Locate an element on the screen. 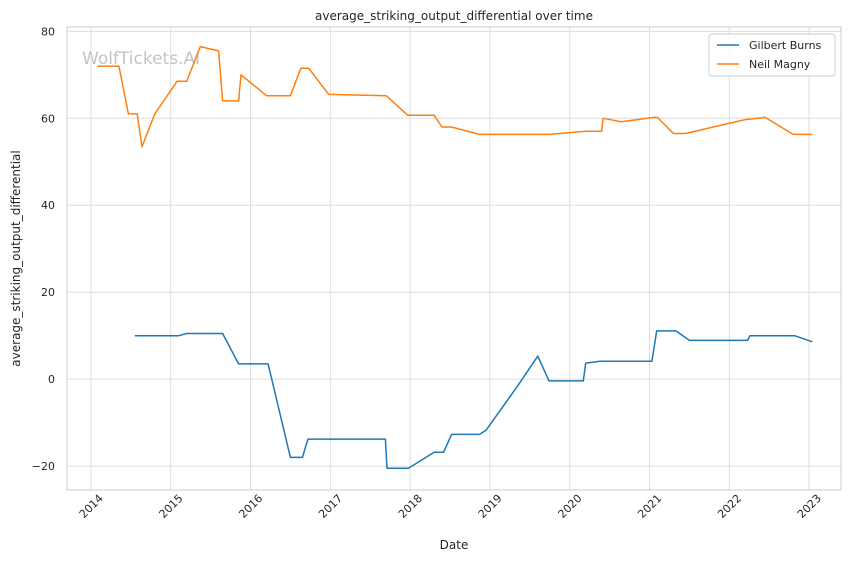 This screenshot has height=561, width=850. x-tick-label: 2014 is located at coordinates (91, 506).